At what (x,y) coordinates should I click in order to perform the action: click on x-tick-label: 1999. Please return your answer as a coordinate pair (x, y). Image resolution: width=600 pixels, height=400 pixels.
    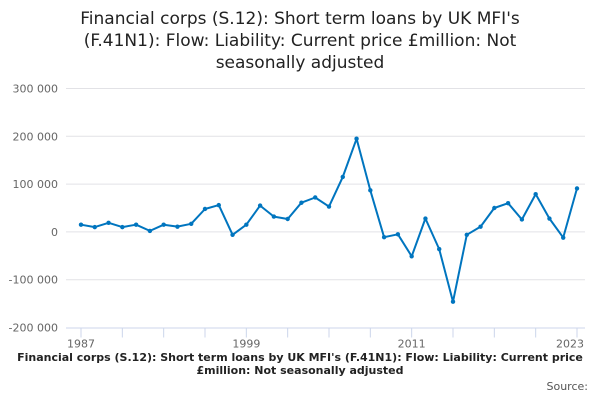
    Looking at the image, I should click on (246, 344).